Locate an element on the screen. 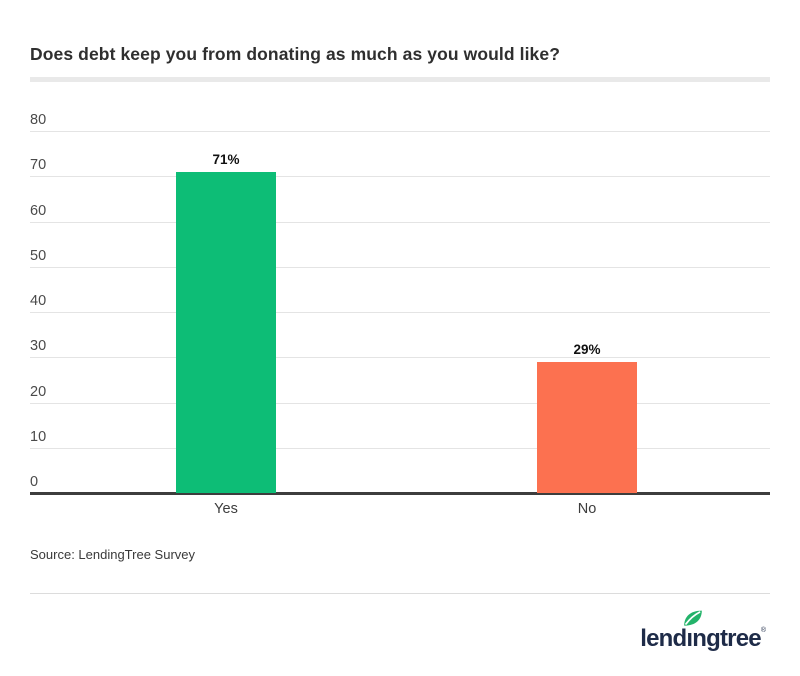  y-axis-tick-label: 0 is located at coordinates (34, 482).